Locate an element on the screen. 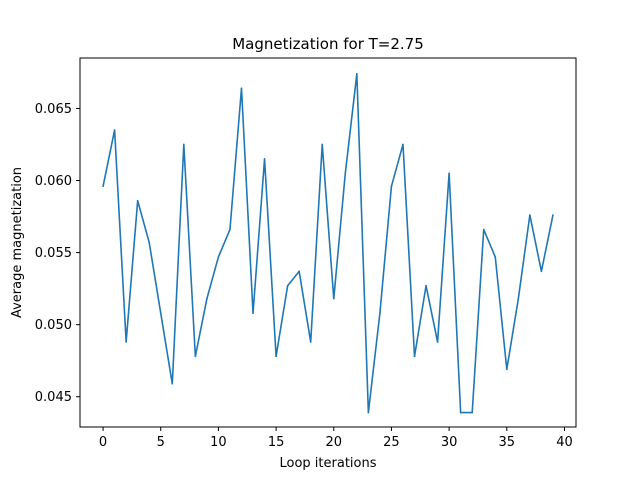 This screenshot has width=640, height=480. x-tick-label: 25 is located at coordinates (391, 442).